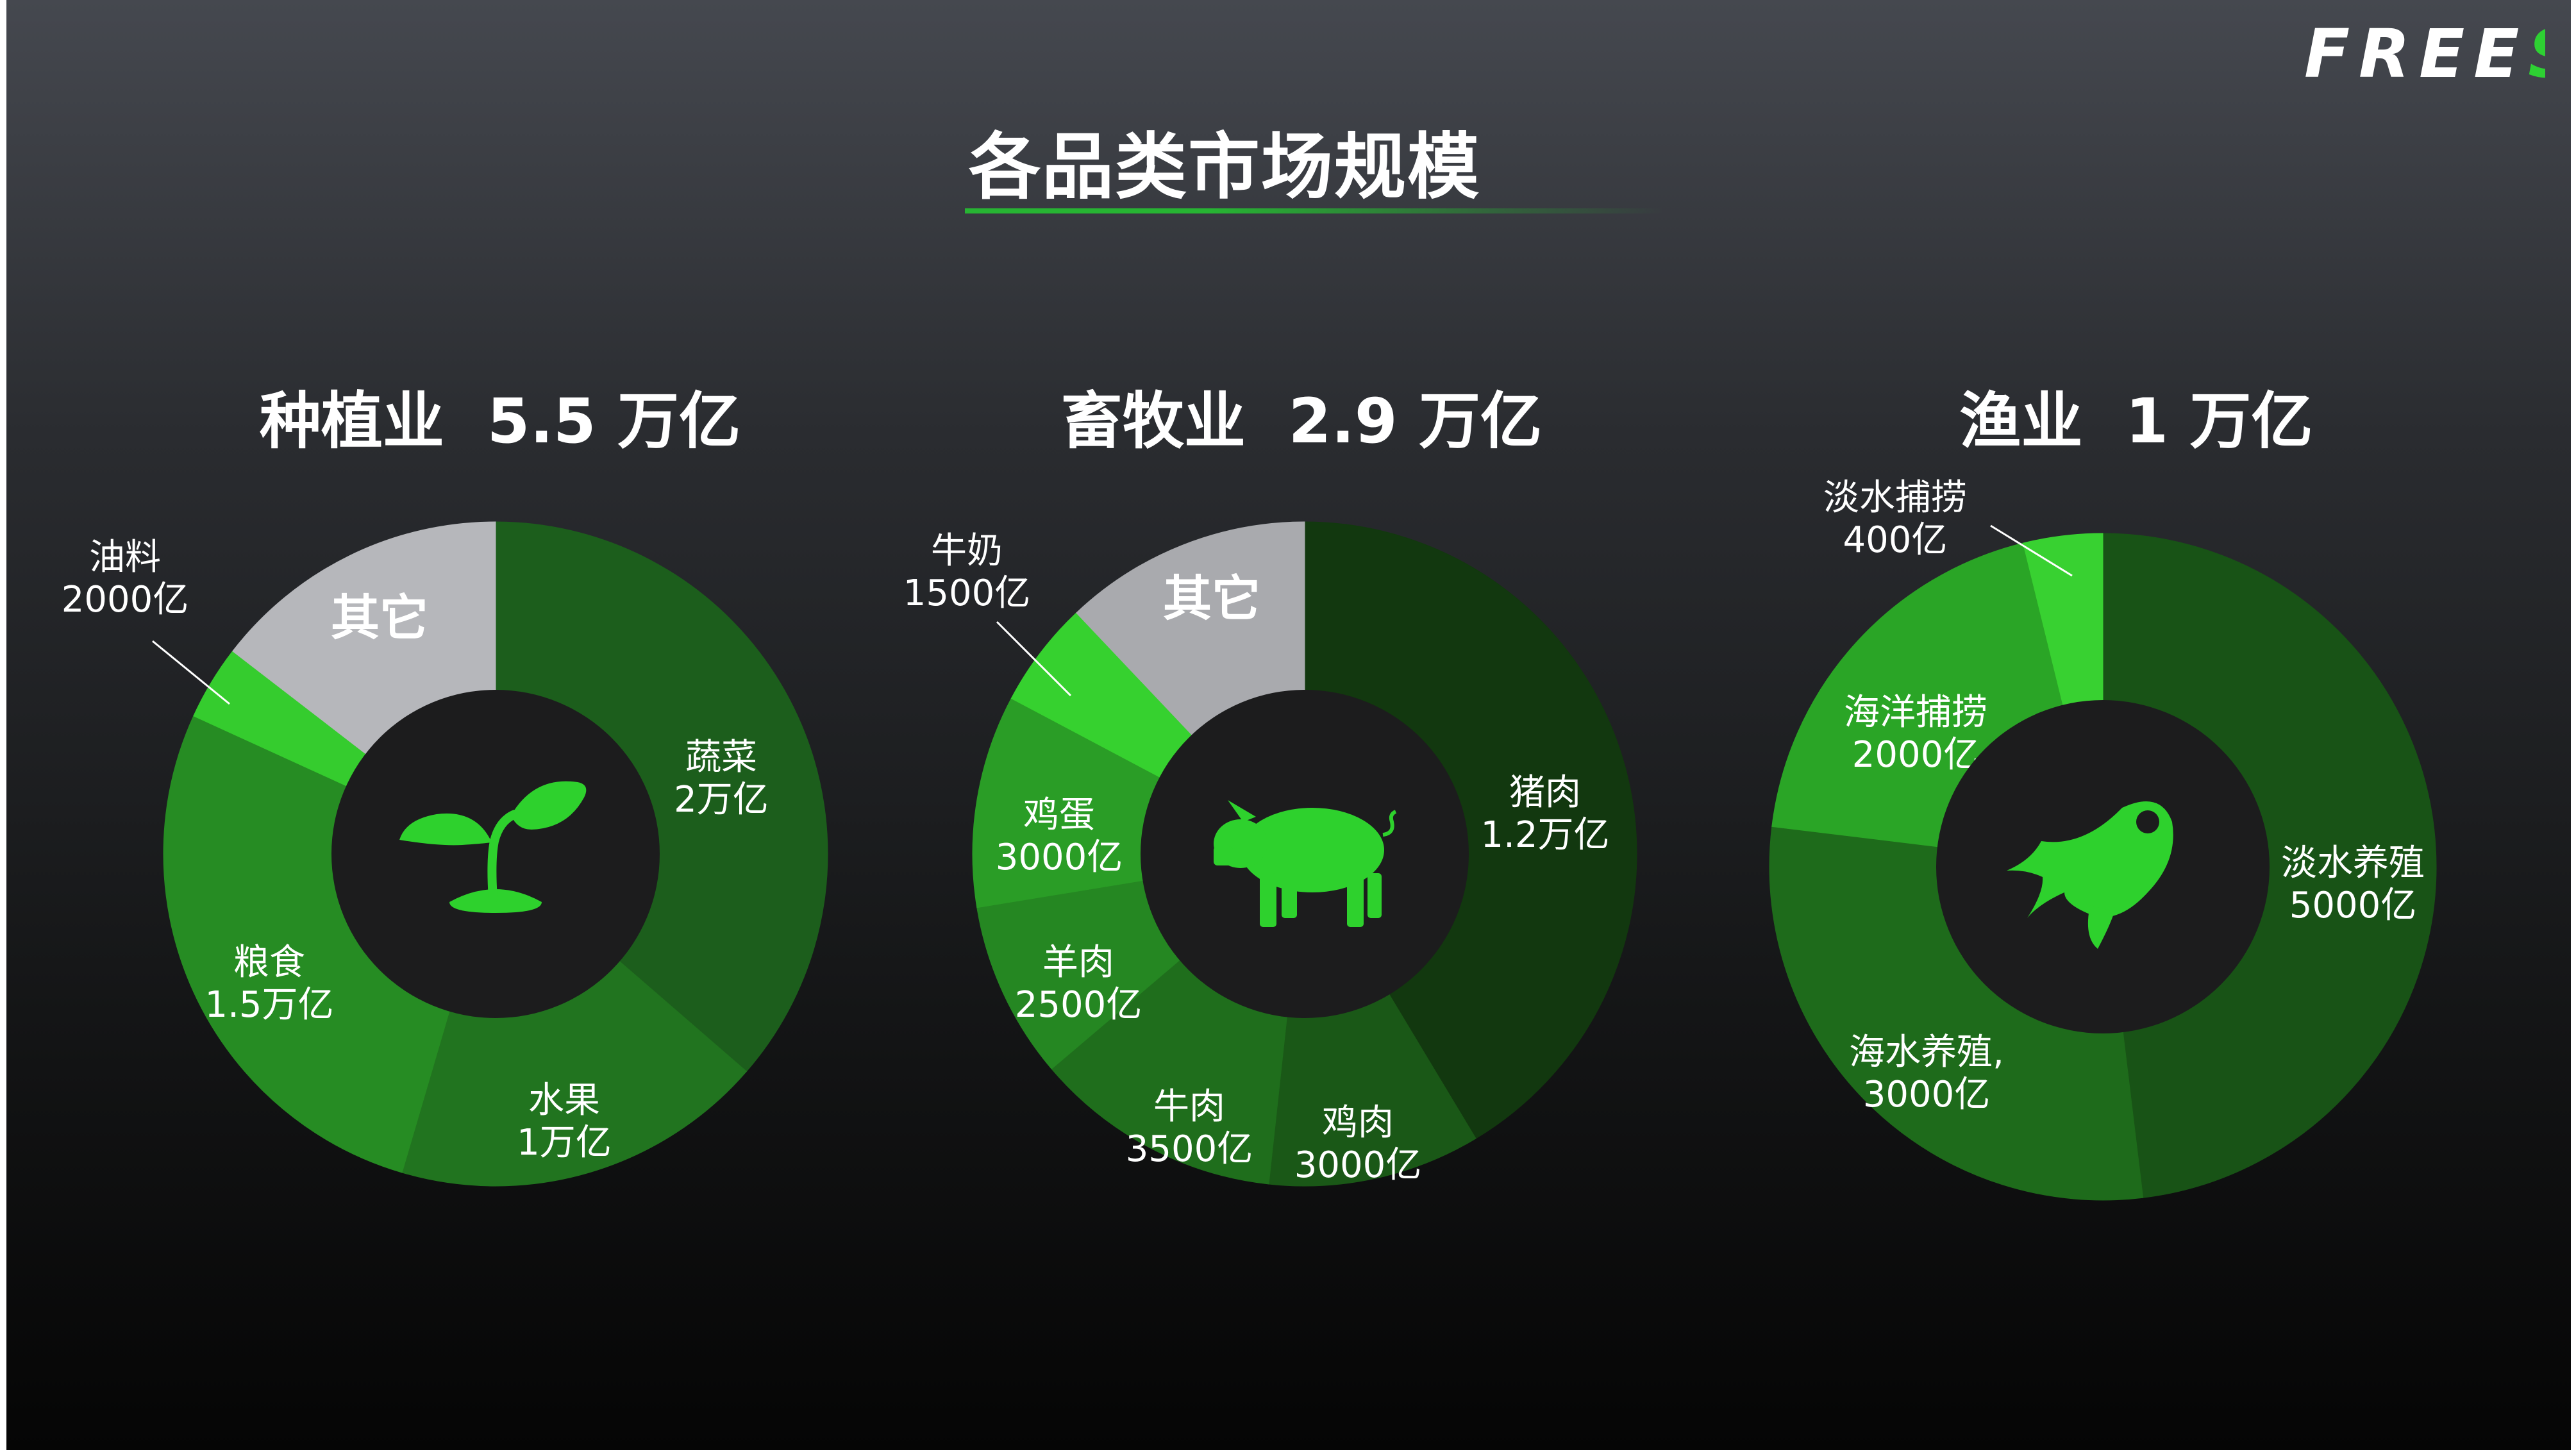 This screenshot has width=2576, height=1454. Describe the element at coordinates (2353, 884) in the screenshot. I see `slice-label: 淡水养殖 5000亿` at that location.